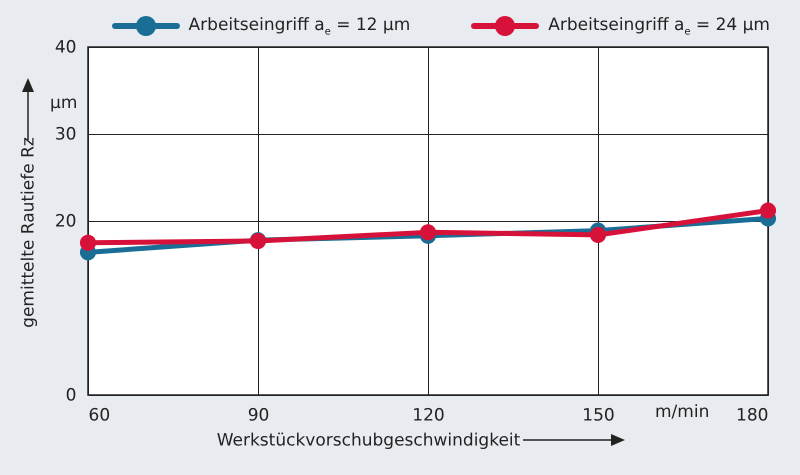 Image resolution: width=800 pixels, height=475 pixels. I want to click on legend-label: Arbeitseingriff a$_{e}$ = 24 µm, so click(659, 26).